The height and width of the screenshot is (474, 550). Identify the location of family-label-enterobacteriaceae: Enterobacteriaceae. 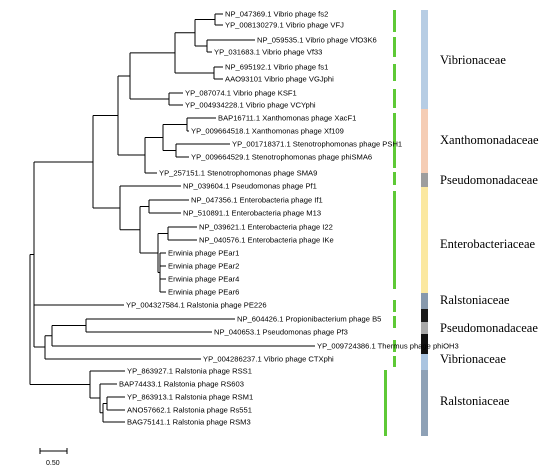
(488, 244).